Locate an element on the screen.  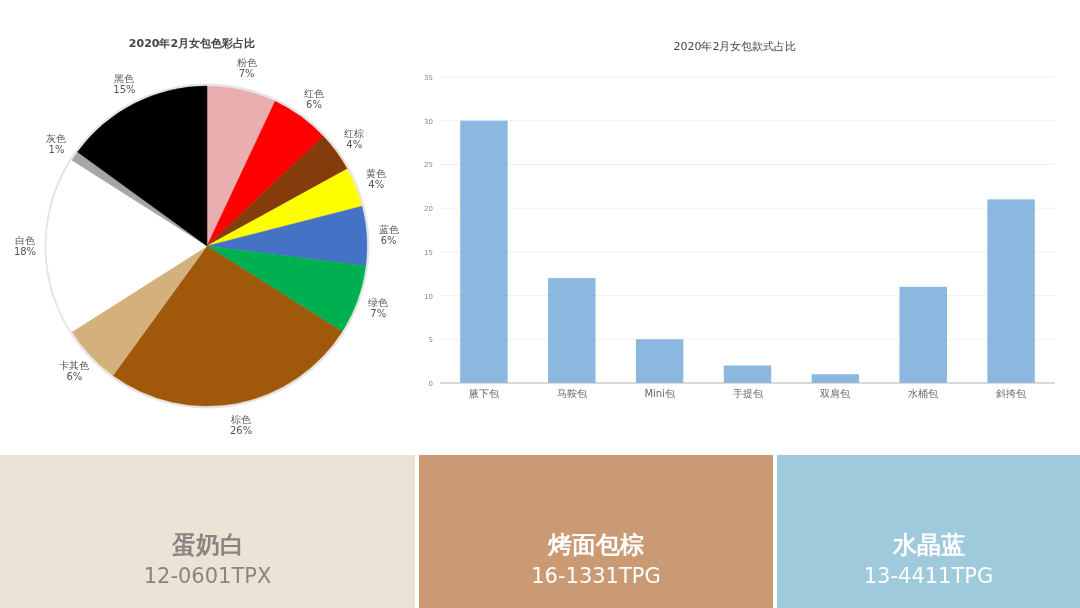
slice-label: 红棕 is located at coordinates (354, 134).